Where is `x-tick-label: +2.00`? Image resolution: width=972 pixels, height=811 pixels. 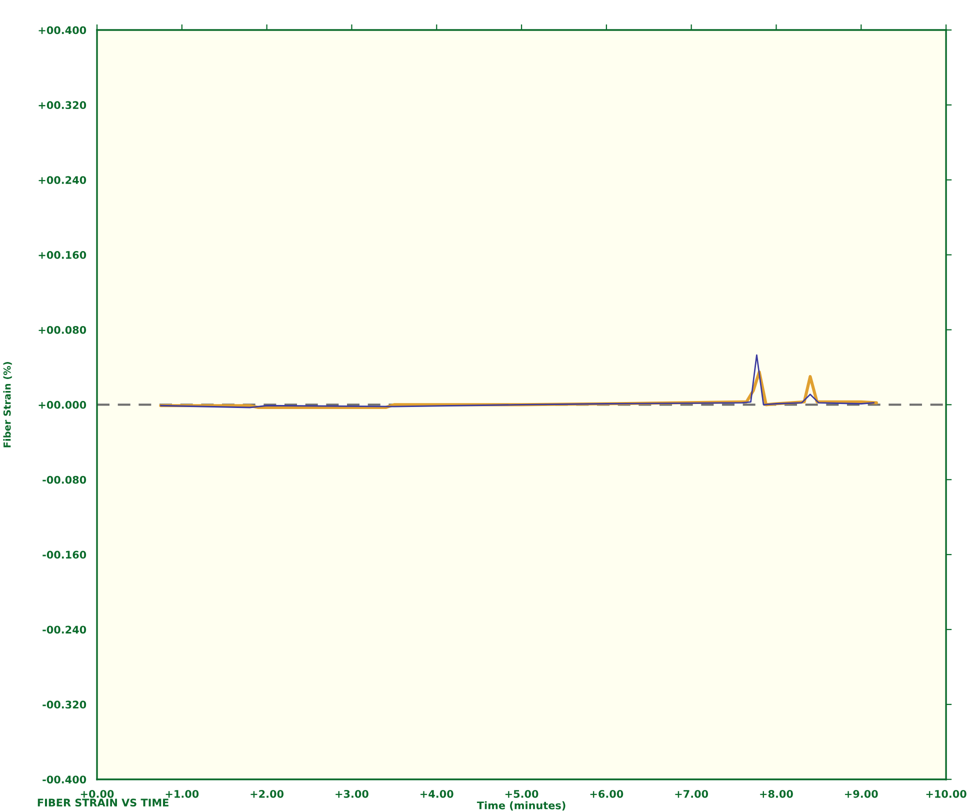
x-tick-label: +2.00 is located at coordinates (267, 794).